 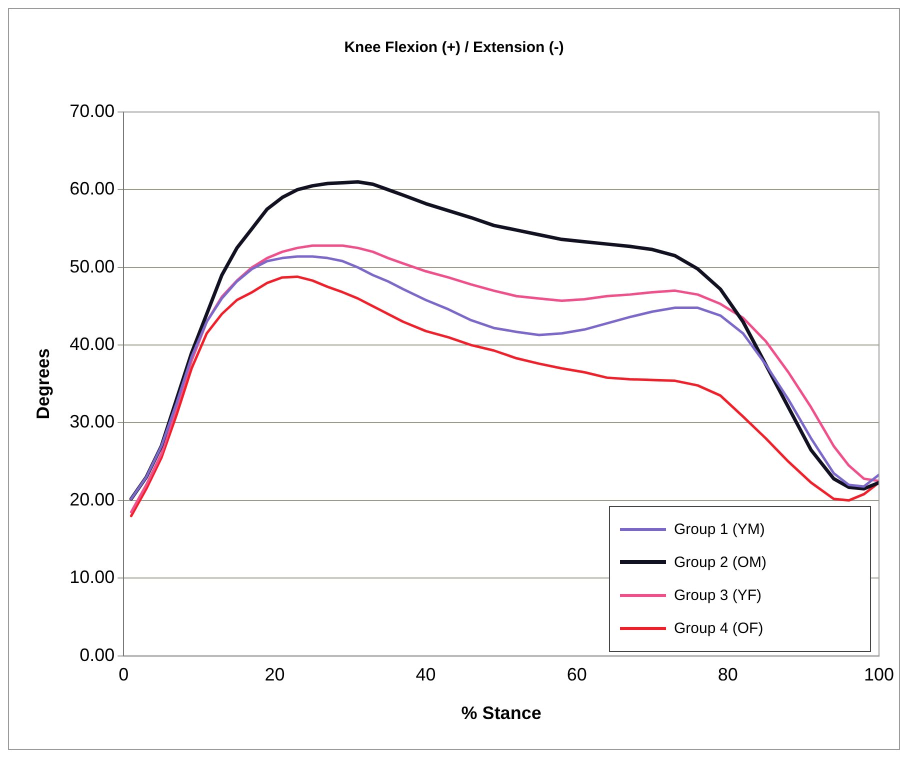 What do you see at coordinates (718, 595) in the screenshot?
I see `legend-label: Group 3 (YF)` at bounding box center [718, 595].